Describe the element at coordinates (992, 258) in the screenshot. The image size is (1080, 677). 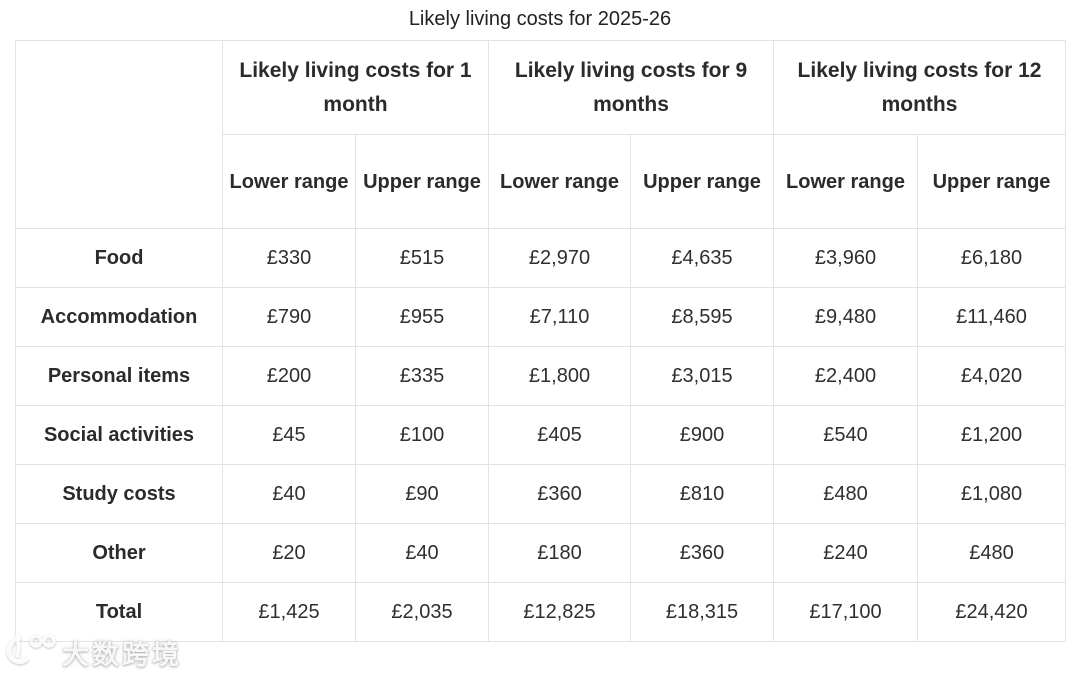
I see `cost-cell: £6,180` at that location.